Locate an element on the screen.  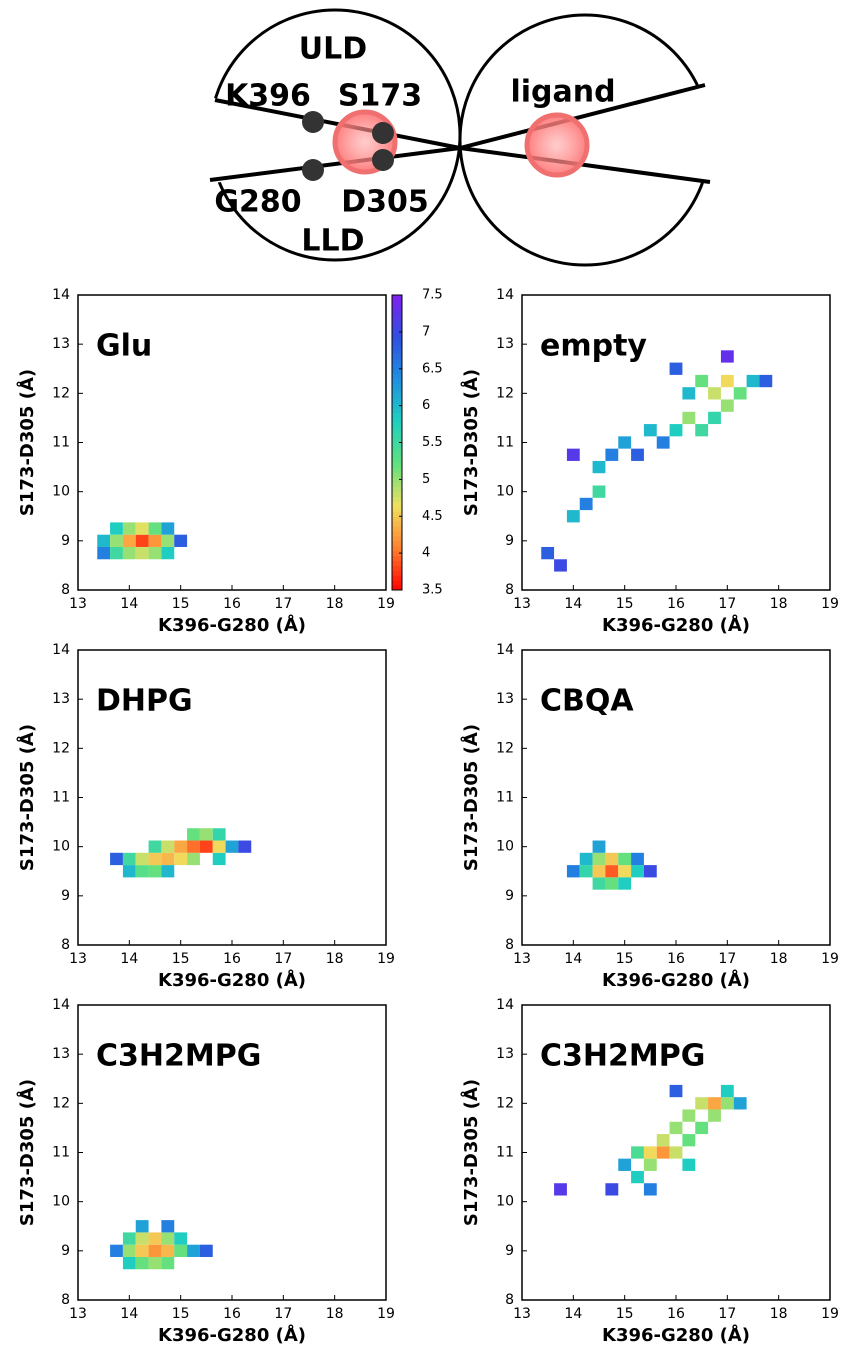
label: LLD is located at coordinates (332, 241).